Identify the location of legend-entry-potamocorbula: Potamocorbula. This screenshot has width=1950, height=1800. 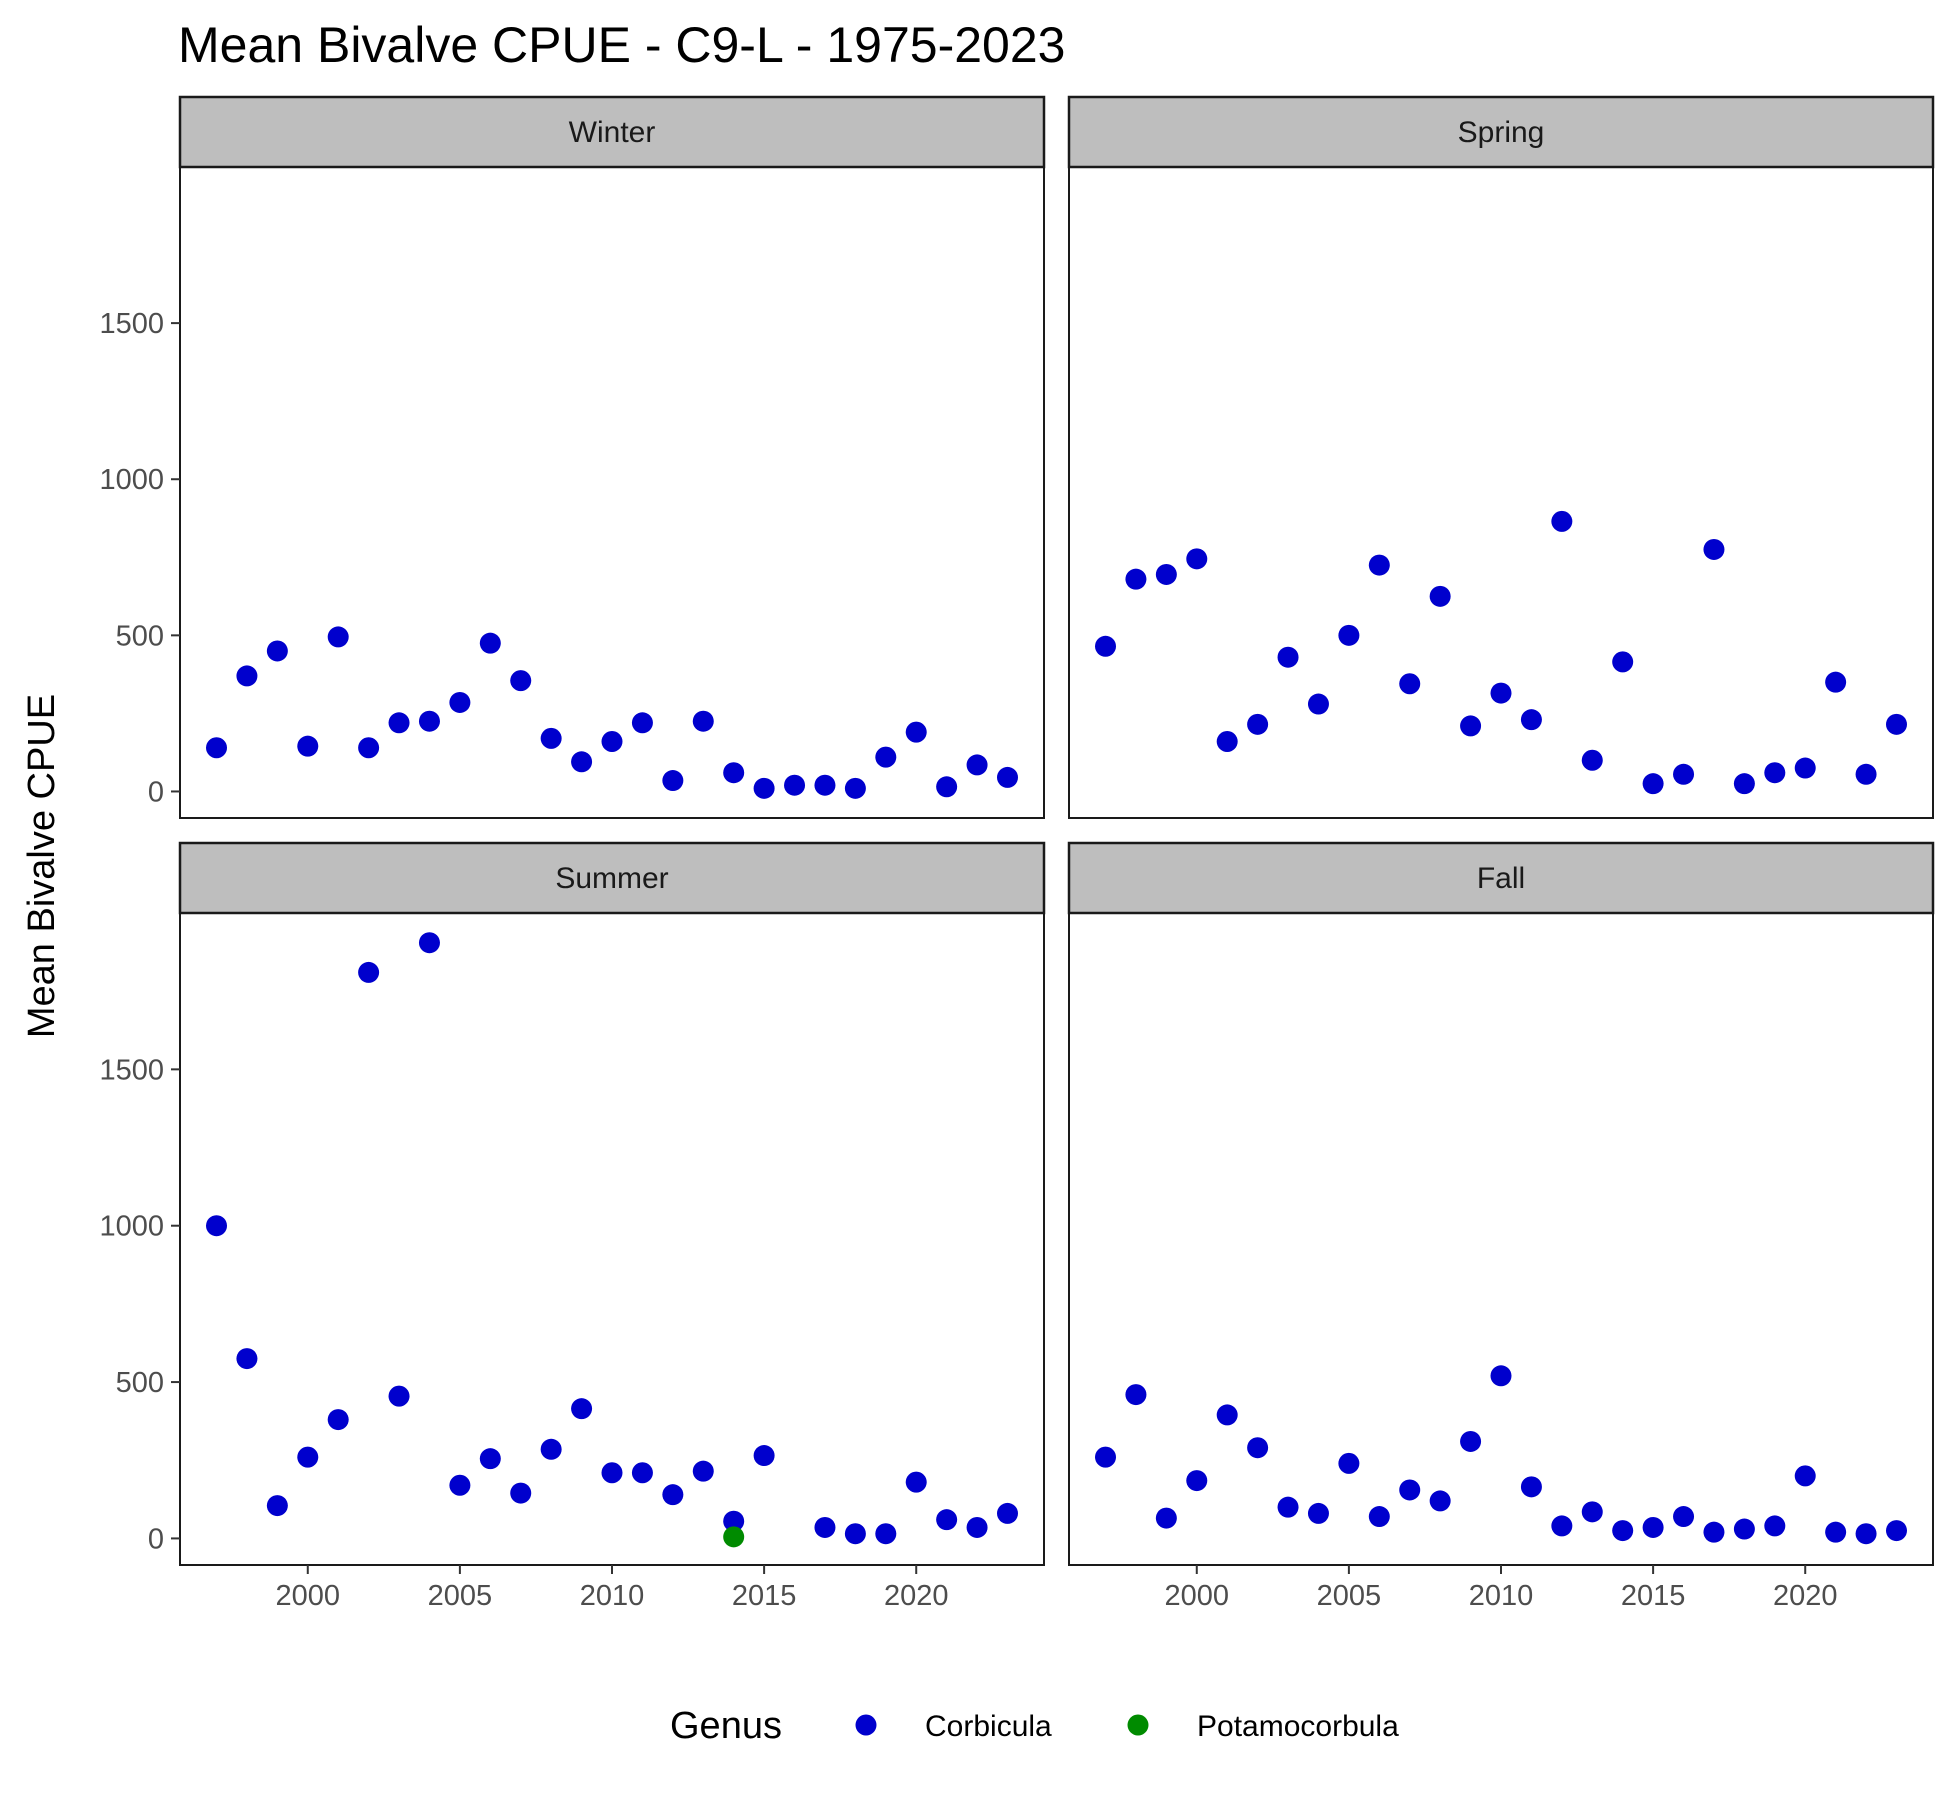
(1263, 1726).